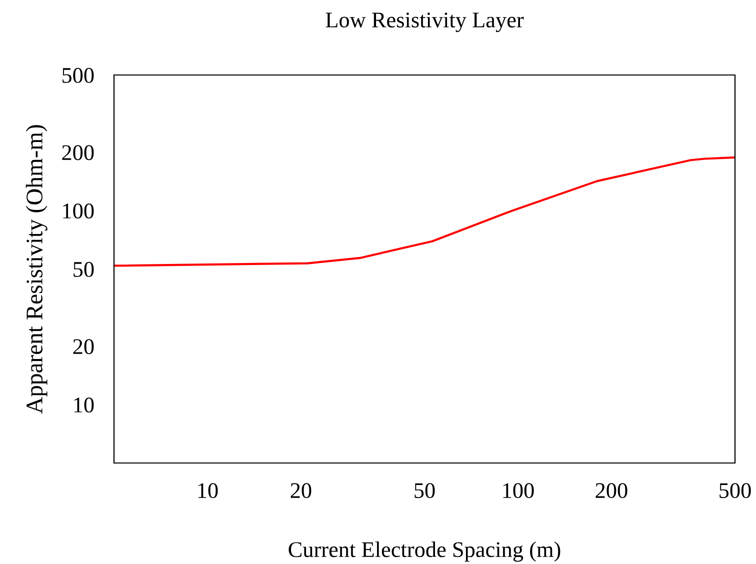 The width and height of the screenshot is (756, 564). I want to click on x-tick-label: 50, so click(424, 490).